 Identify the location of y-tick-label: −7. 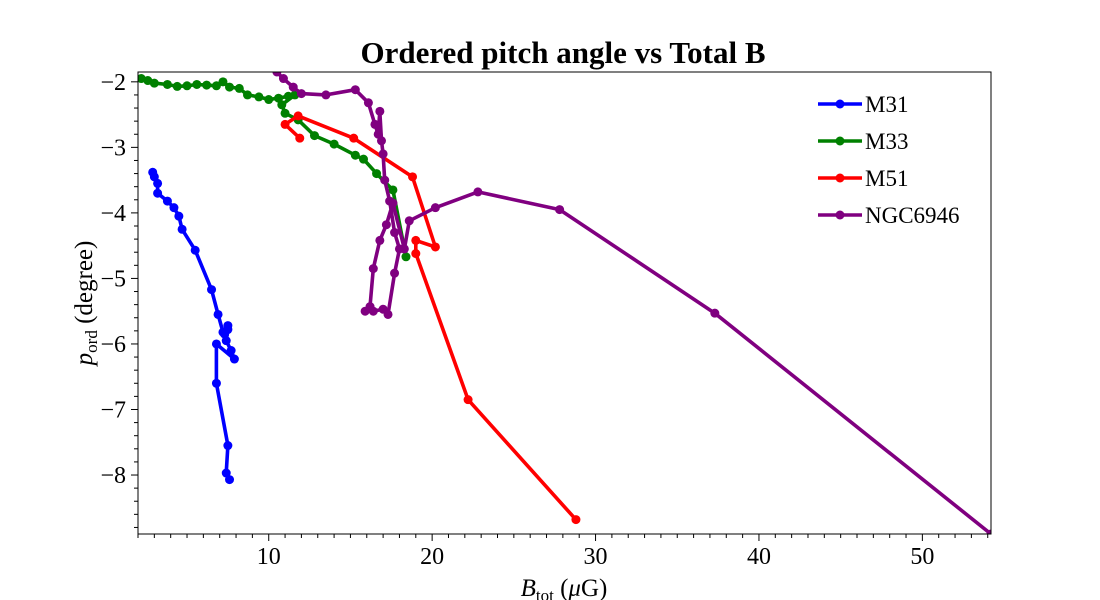
(113, 410).